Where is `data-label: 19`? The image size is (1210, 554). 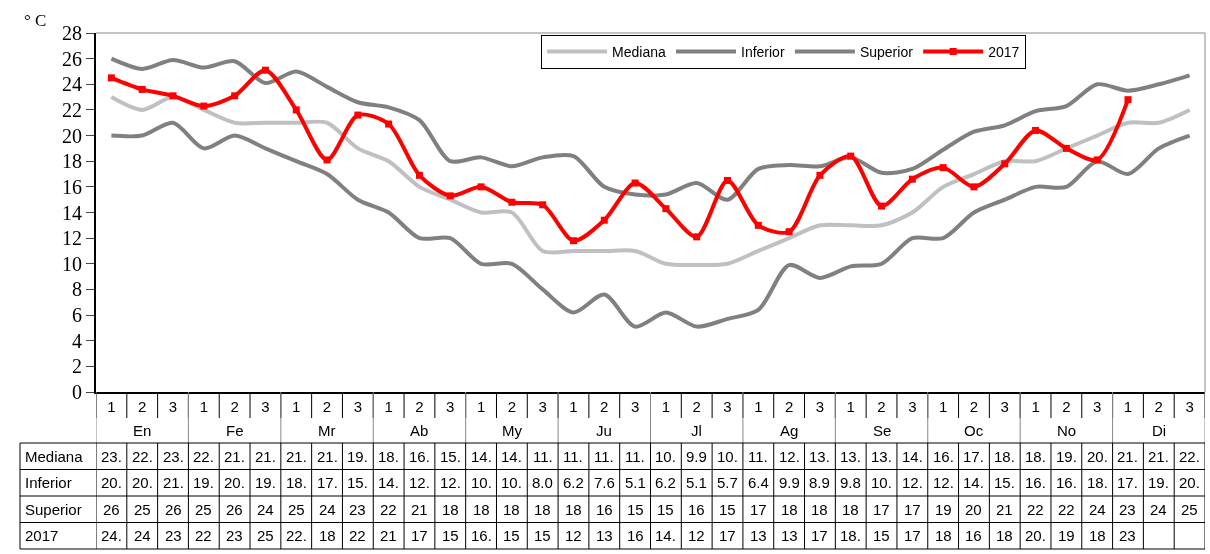 data-label: 19 is located at coordinates (943, 509).